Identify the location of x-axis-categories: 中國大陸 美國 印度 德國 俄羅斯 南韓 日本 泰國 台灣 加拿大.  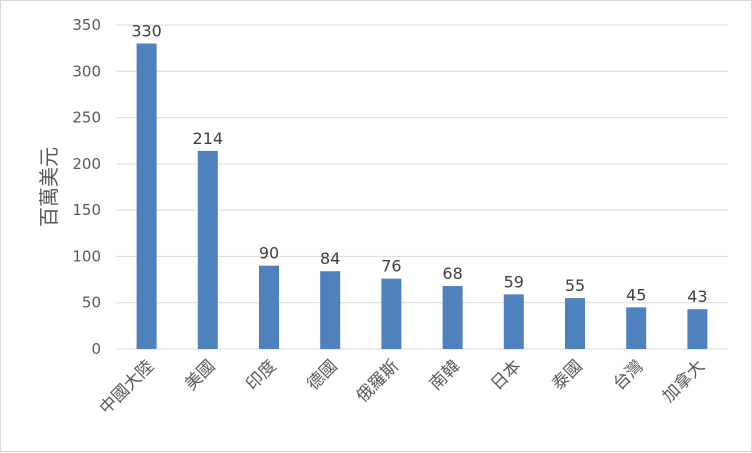
(402, 387).